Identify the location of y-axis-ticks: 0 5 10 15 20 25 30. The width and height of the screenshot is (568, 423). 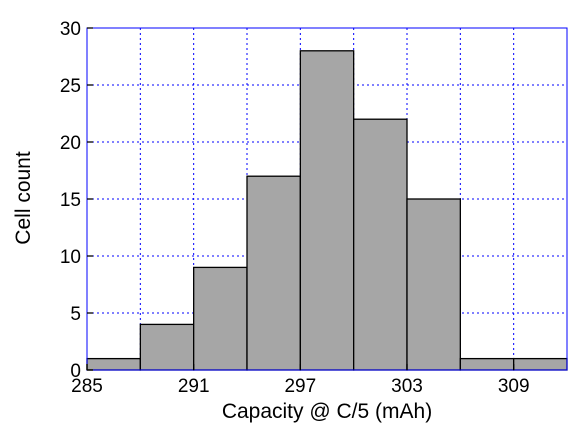
(76, 200).